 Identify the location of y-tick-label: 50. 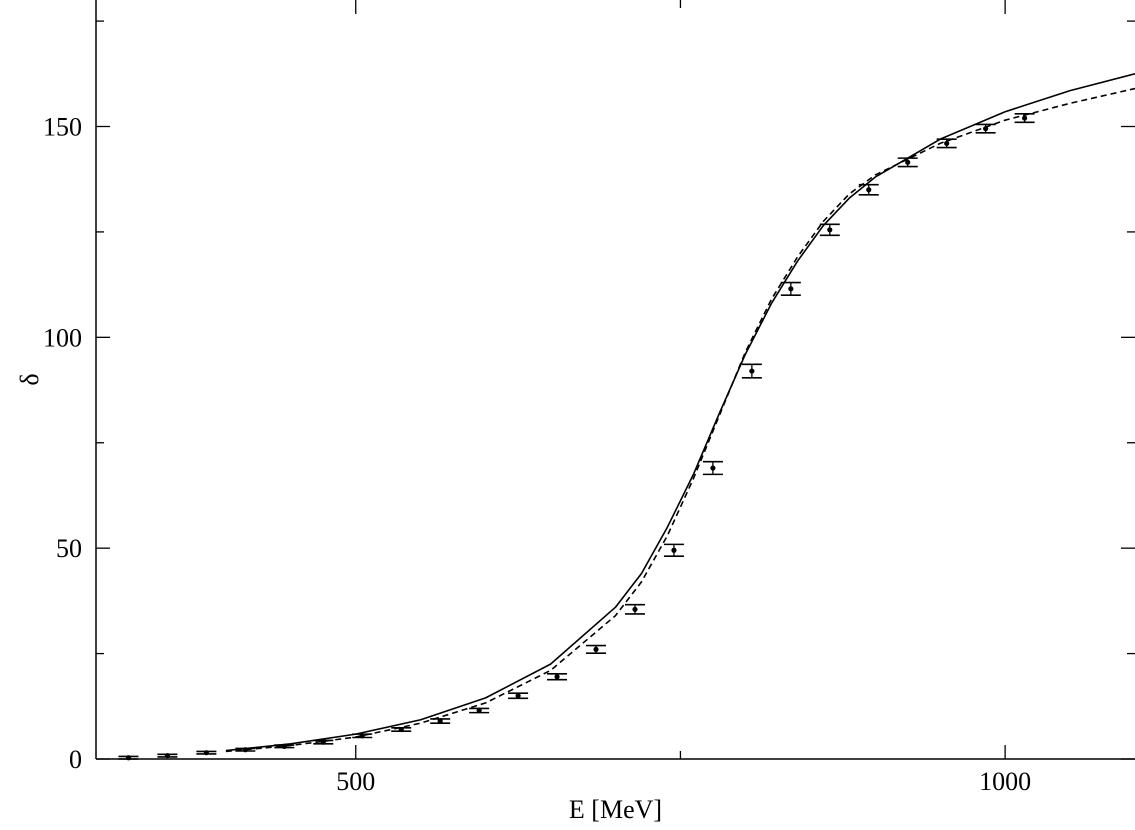
(69, 548).